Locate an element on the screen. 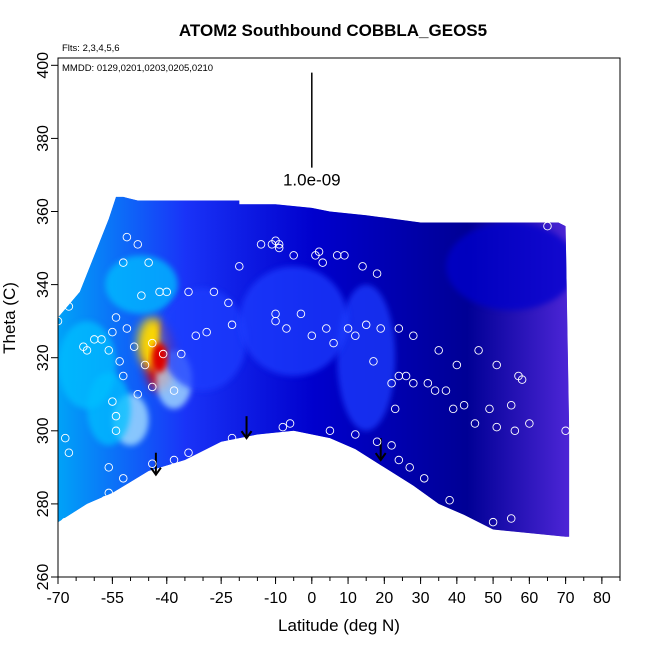 The height and width of the screenshot is (650, 650). y-tick-label-0: 260 is located at coordinates (43, 577).